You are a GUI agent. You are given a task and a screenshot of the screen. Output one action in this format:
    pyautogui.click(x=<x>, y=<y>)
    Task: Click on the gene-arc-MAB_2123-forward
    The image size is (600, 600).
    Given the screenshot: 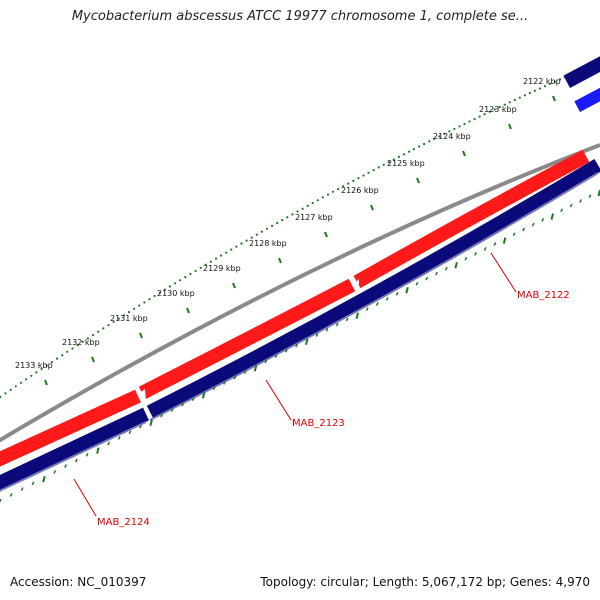 What is the action you would take?
    pyautogui.click(x=247, y=339)
    